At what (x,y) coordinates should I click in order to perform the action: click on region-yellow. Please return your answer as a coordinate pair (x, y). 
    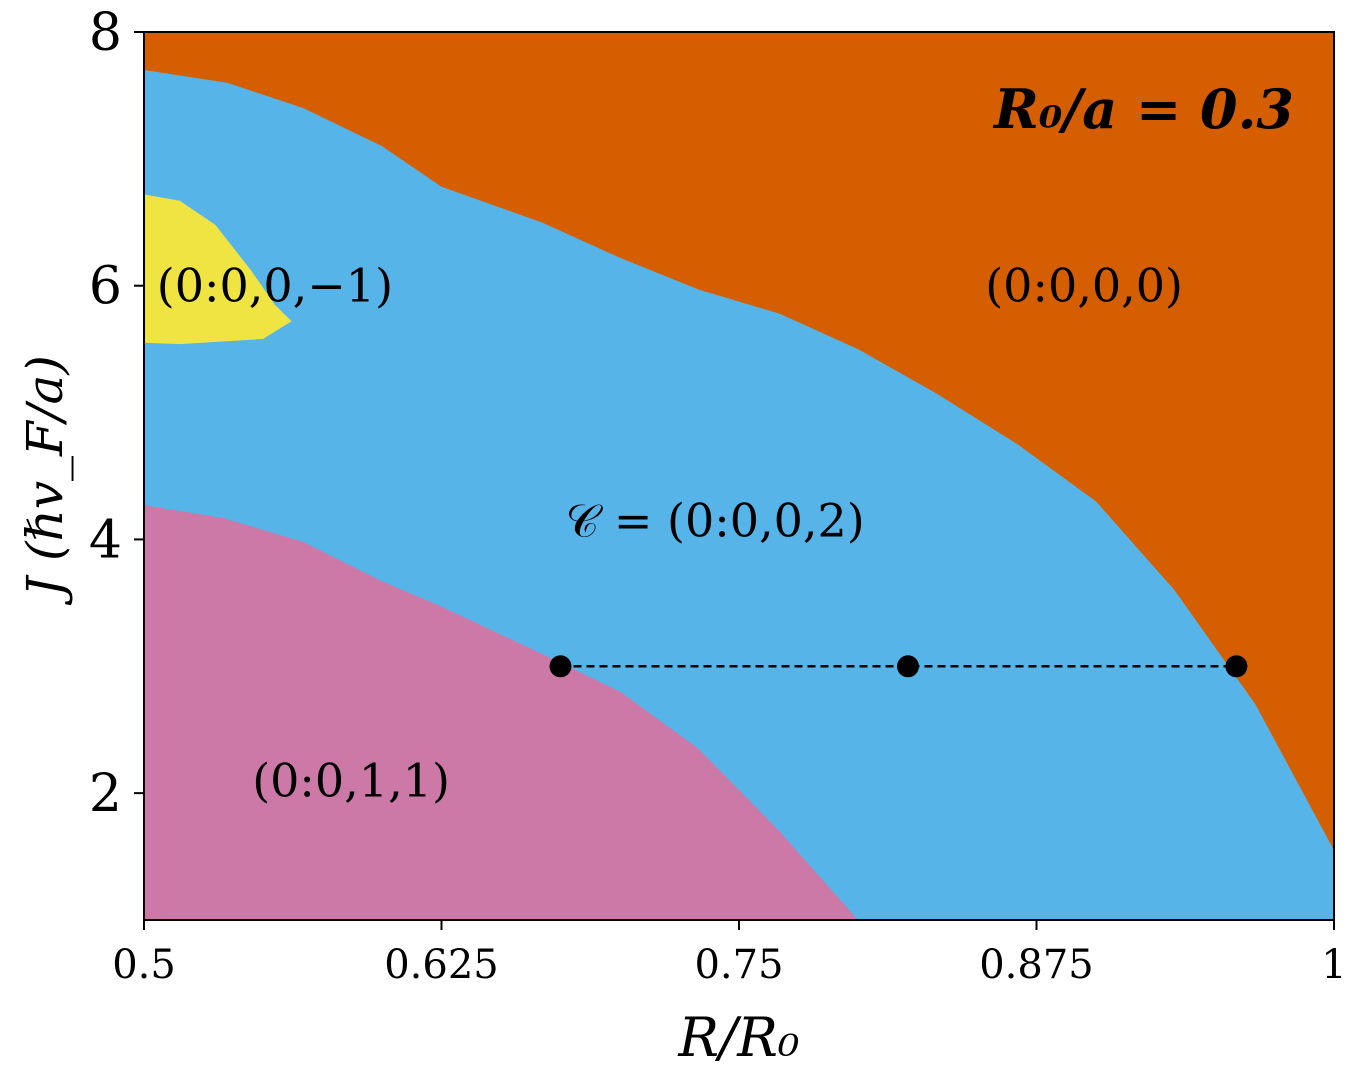
    Looking at the image, I should click on (218, 269).